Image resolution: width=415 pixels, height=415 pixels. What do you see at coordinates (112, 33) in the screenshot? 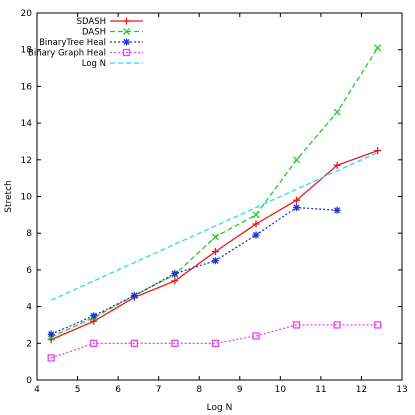
I see `legend-entry: DASH` at bounding box center [112, 33].